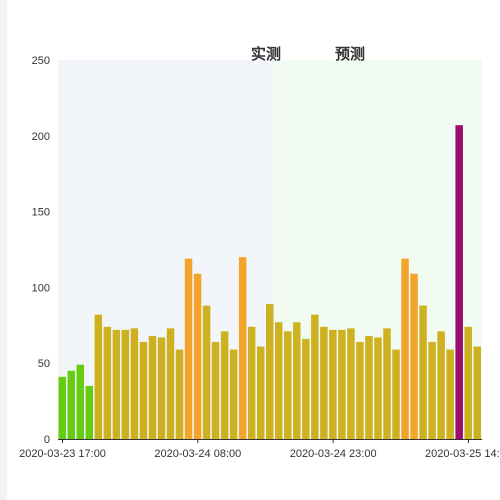 This screenshot has height=500, width=500. What do you see at coordinates (41, 288) in the screenshot?
I see `y-tick-label: 100` at bounding box center [41, 288].